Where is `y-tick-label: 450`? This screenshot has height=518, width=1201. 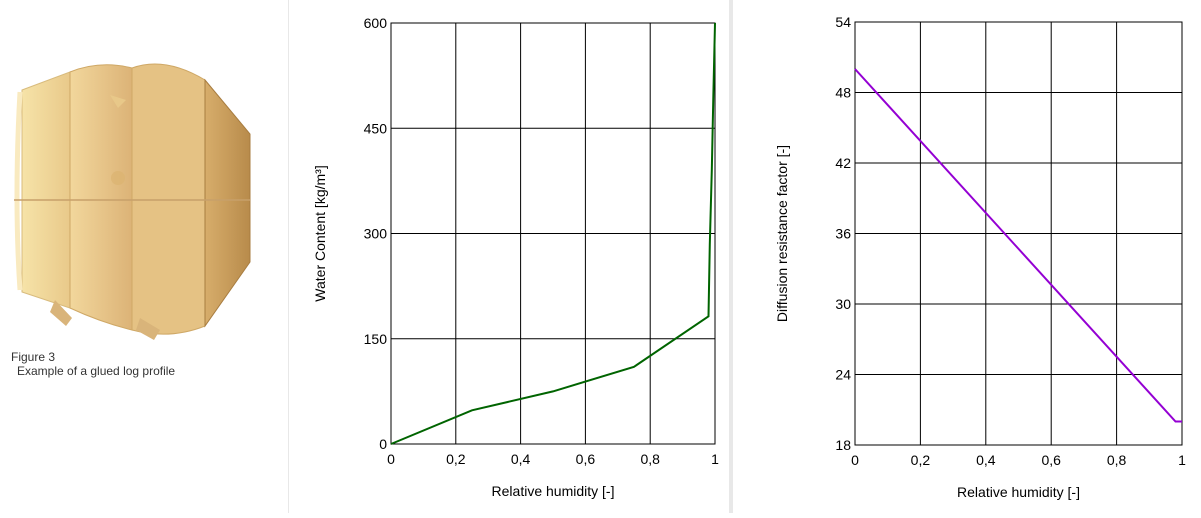
y-tick-label: 450 is located at coordinates (376, 128).